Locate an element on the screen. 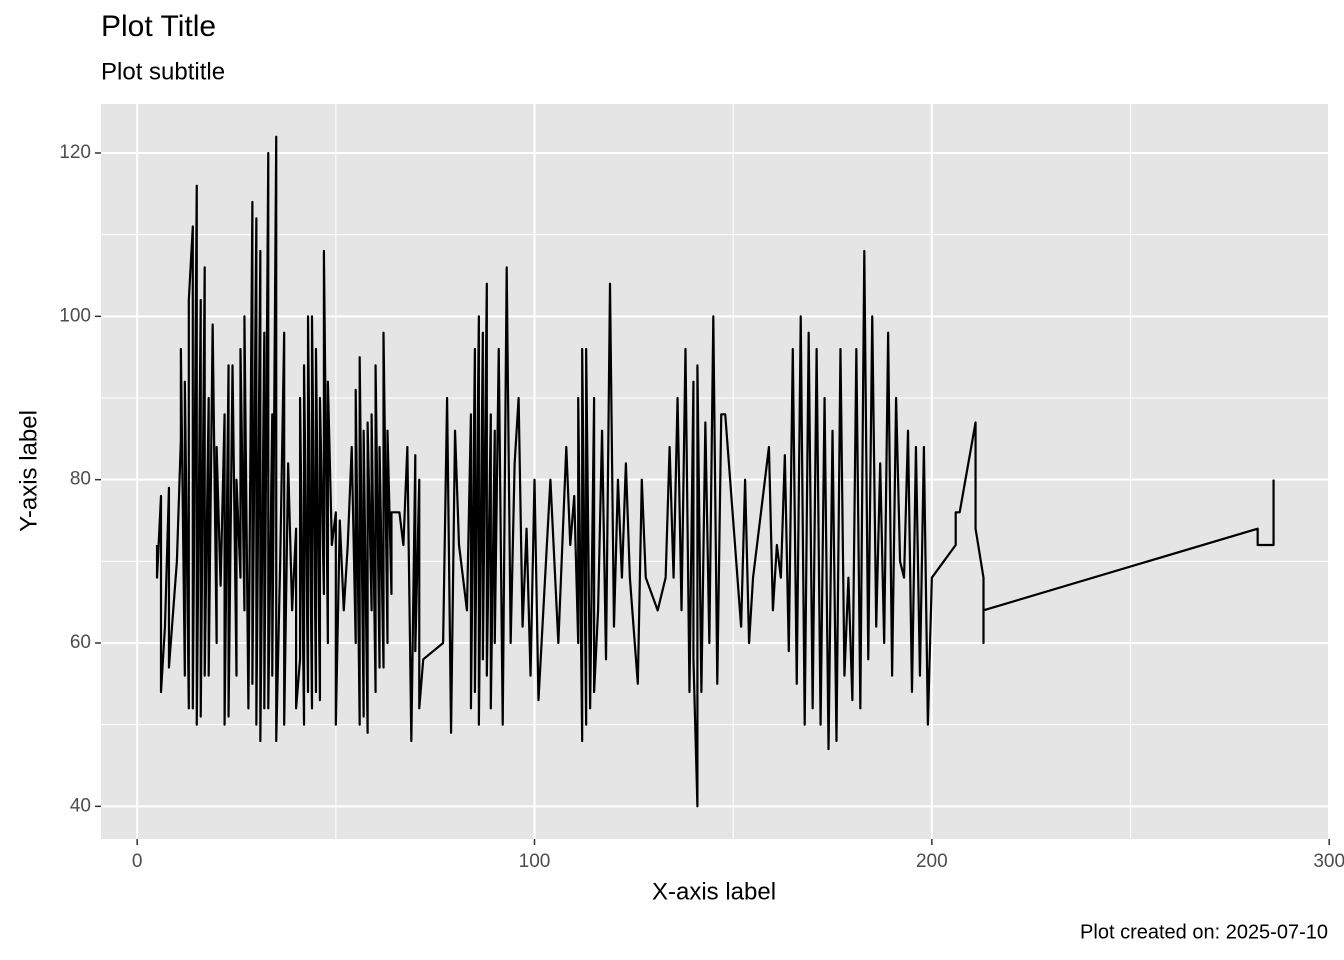 The height and width of the screenshot is (960, 1344). x-axis-label: X-axis label is located at coordinates (714, 891).